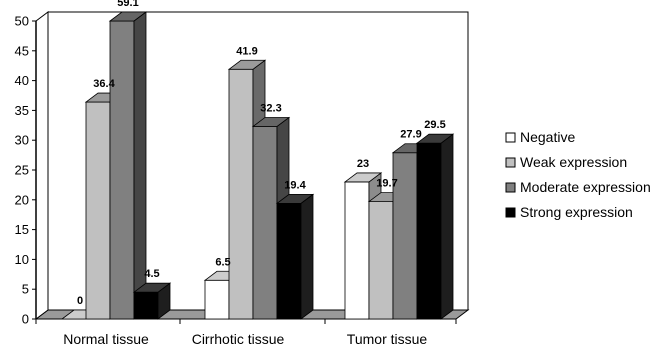  I want to click on legend-label: Moderate expression, so click(585, 187).